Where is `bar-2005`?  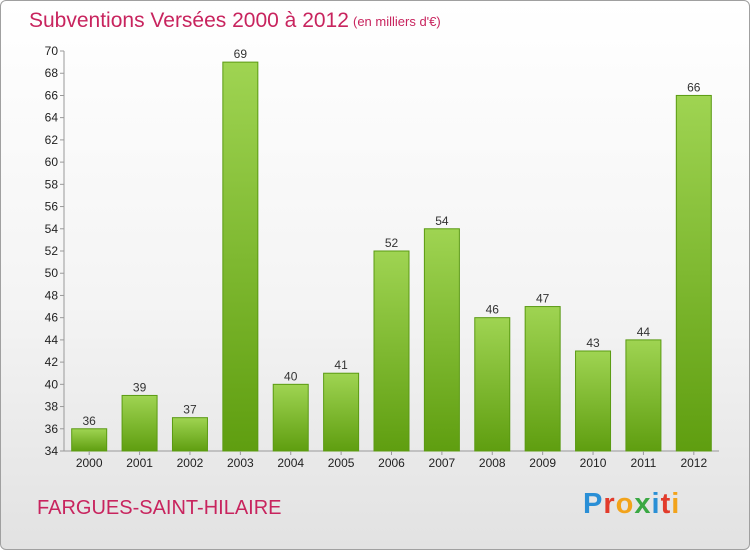 bar-2005 is located at coordinates (341, 412).